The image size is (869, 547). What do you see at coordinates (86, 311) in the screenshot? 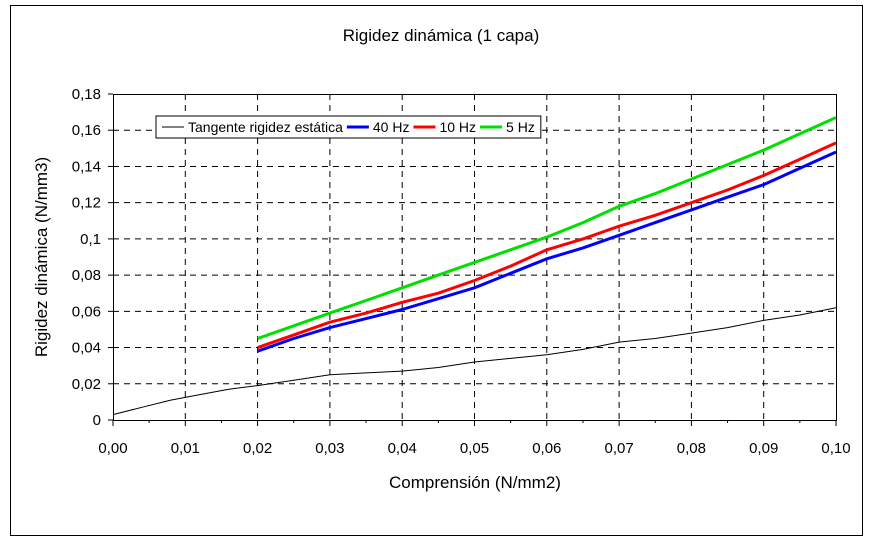
I see `y-tick-label: 0,06` at bounding box center [86, 311].